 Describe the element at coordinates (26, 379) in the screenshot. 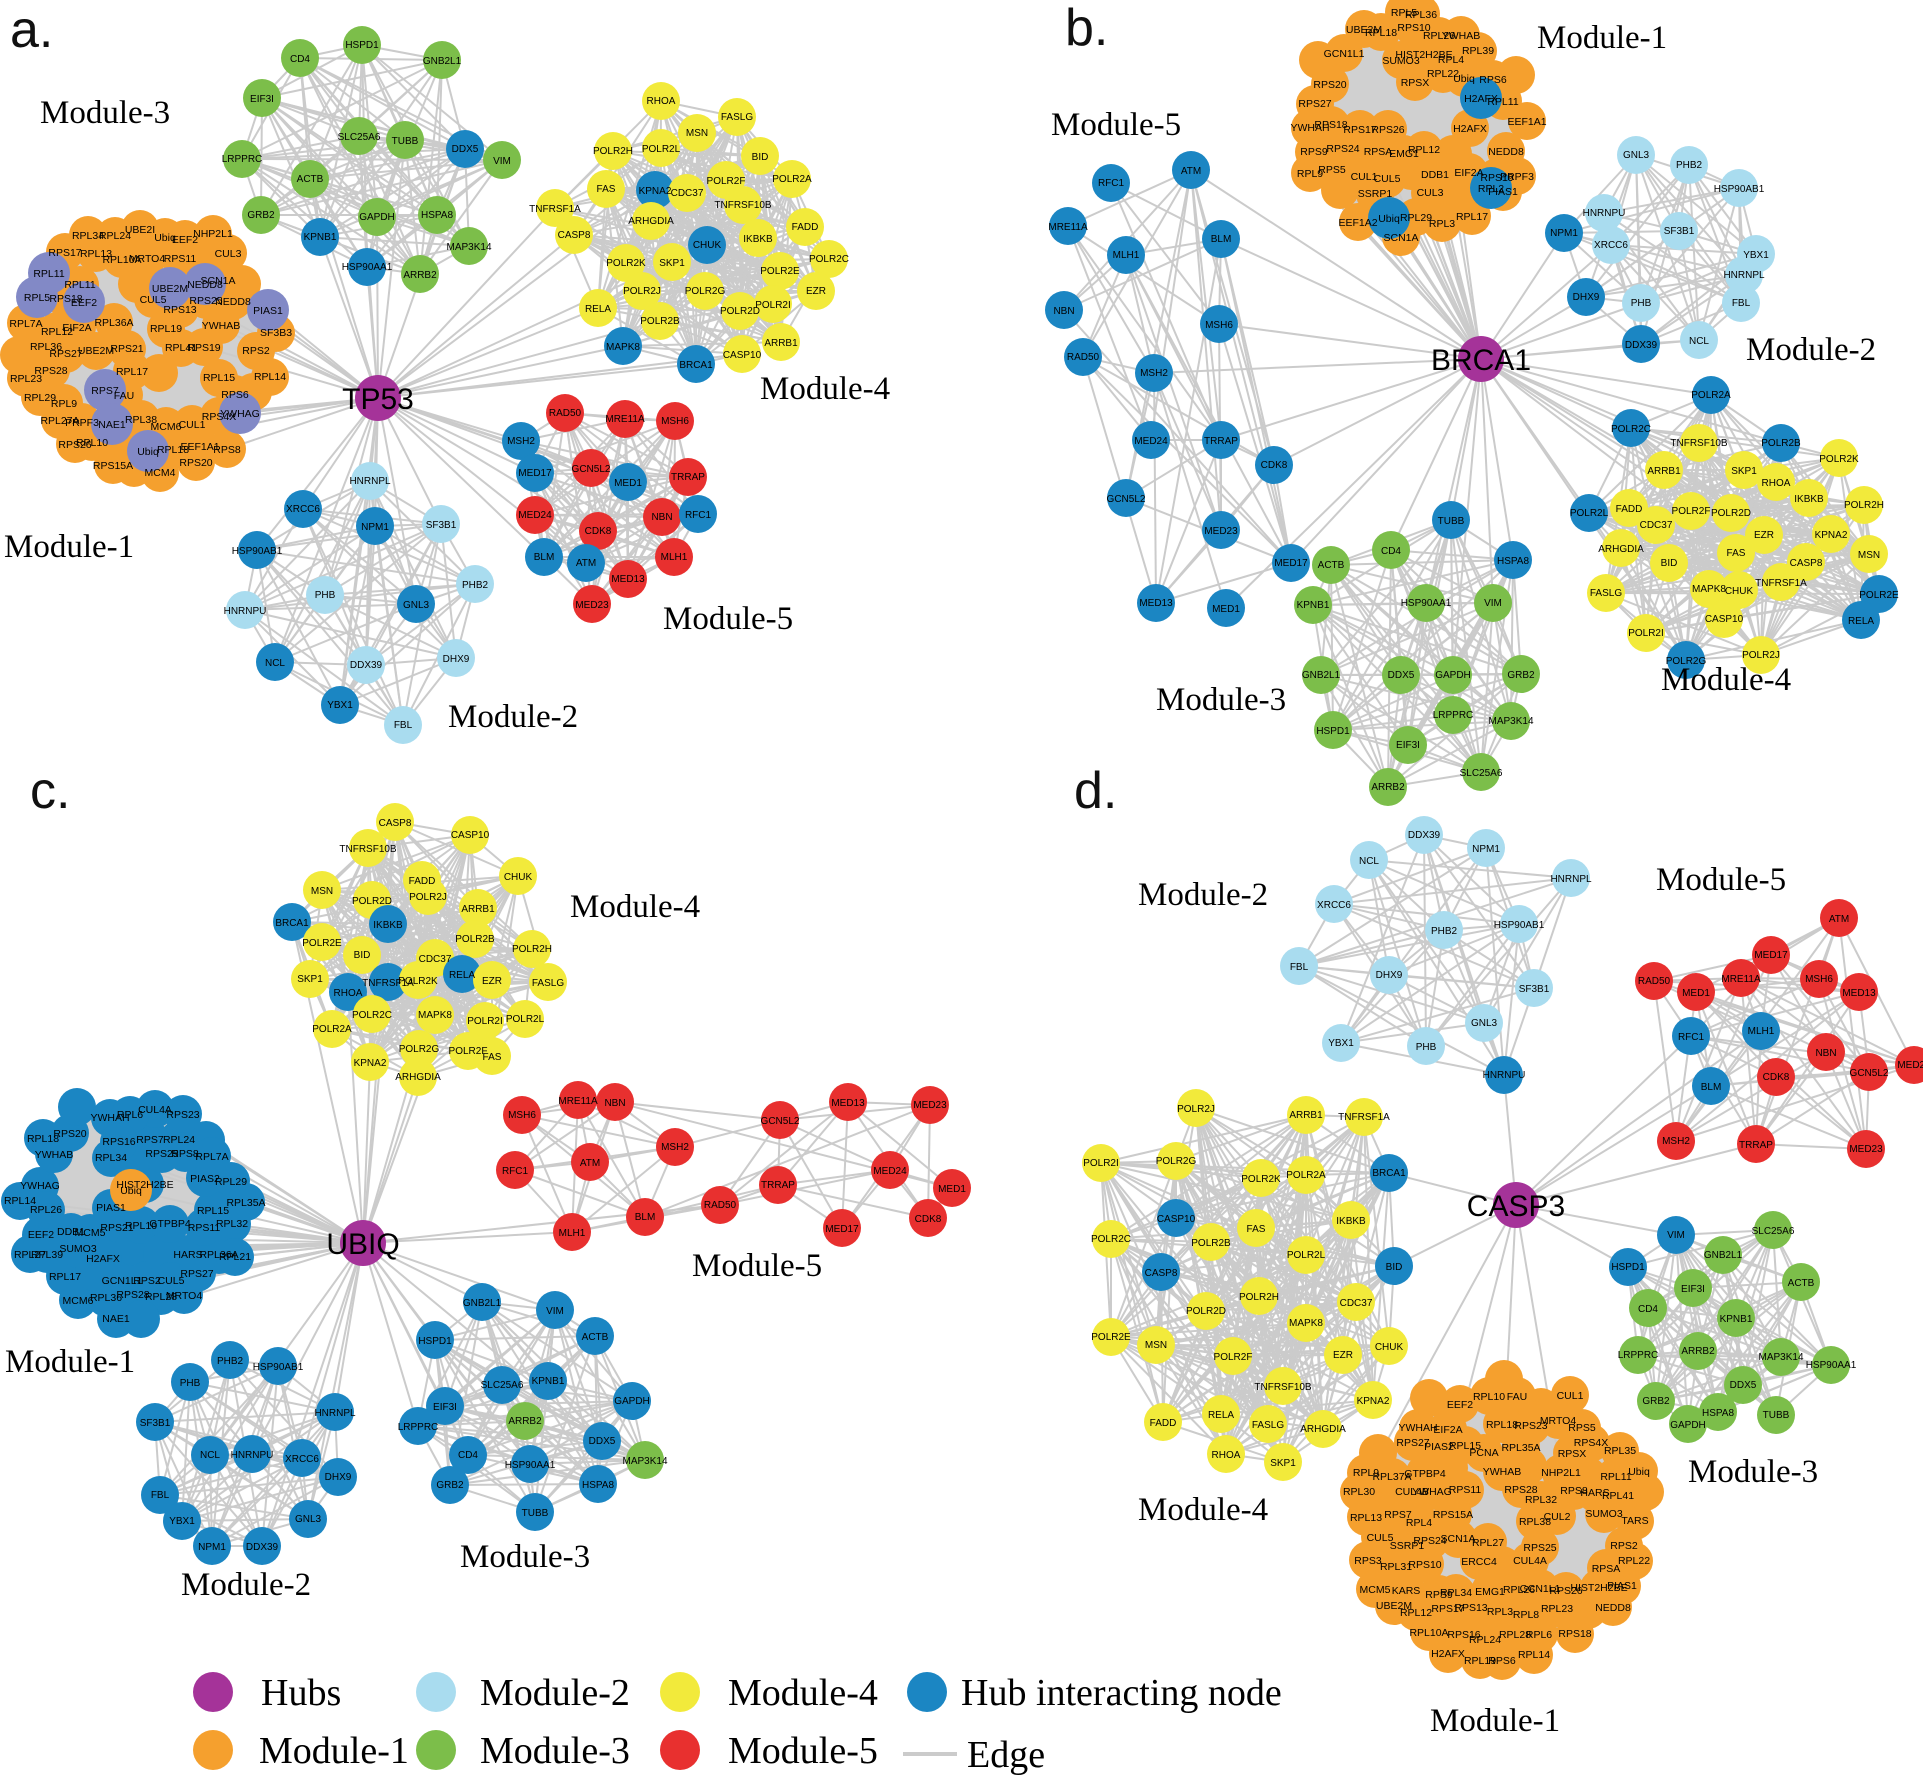

I see `svg-text: RPL23` at that location.